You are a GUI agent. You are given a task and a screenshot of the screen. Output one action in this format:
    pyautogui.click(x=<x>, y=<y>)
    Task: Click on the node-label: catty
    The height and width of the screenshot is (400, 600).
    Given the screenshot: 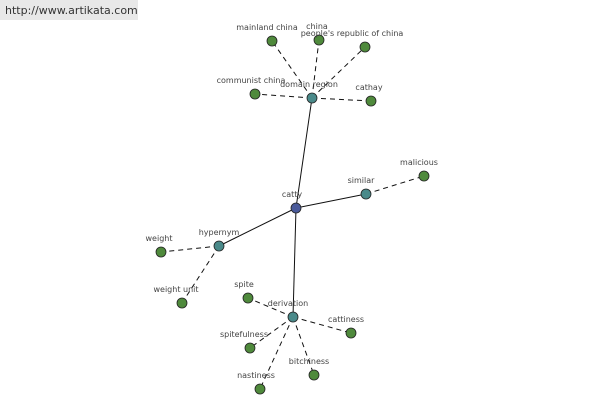 What is the action you would take?
    pyautogui.click(x=292, y=194)
    